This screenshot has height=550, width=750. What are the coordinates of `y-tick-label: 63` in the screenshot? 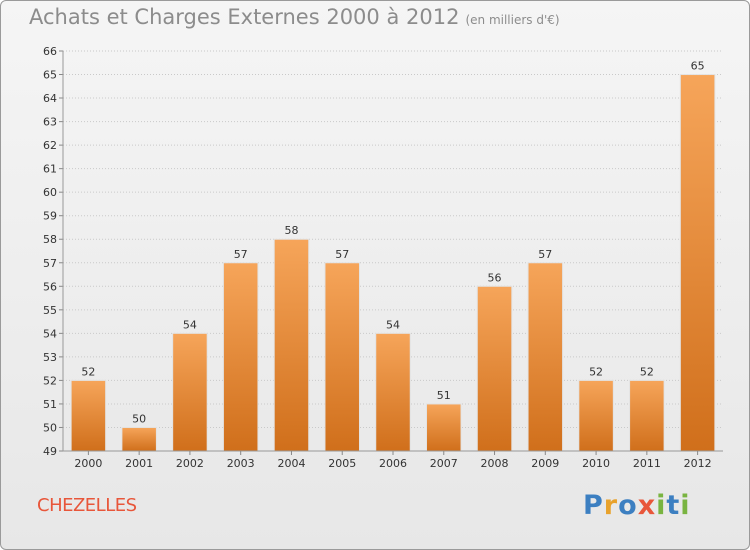 It's located at (50, 122).